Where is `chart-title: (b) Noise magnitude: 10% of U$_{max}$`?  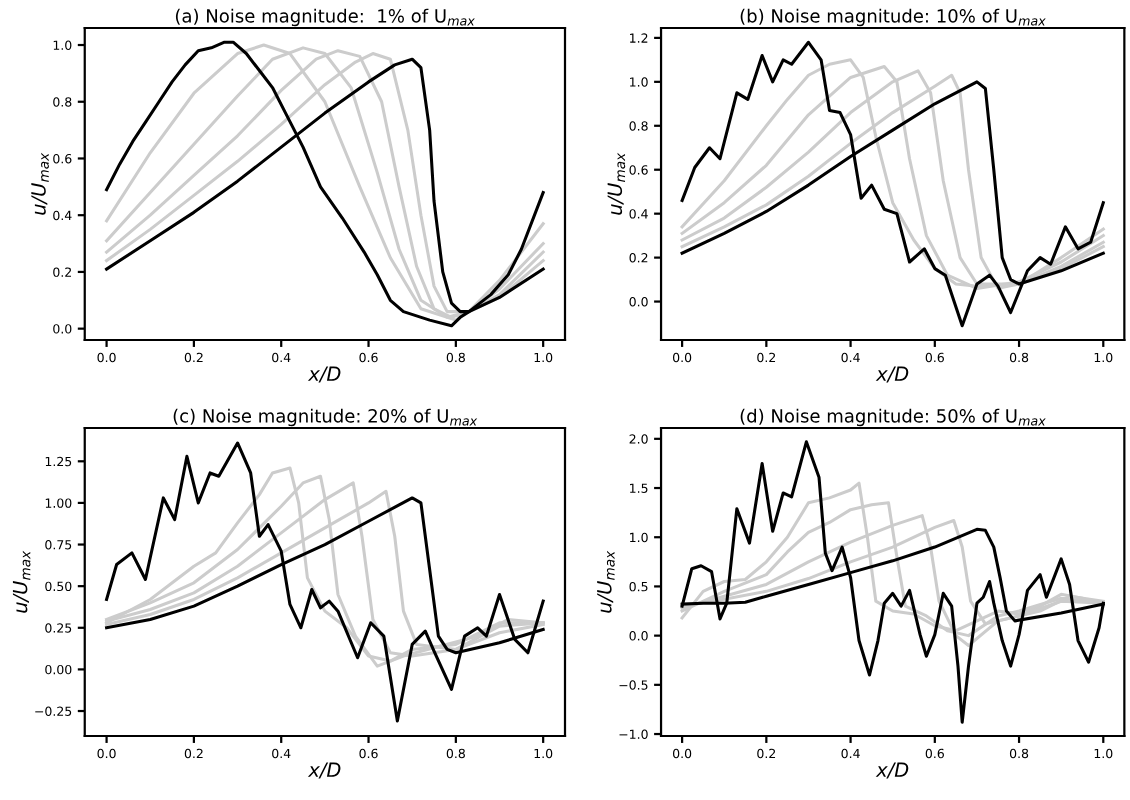
chart-title: (b) Noise magnitude: 10% of U$_{max}$ is located at coordinates (893, 17).